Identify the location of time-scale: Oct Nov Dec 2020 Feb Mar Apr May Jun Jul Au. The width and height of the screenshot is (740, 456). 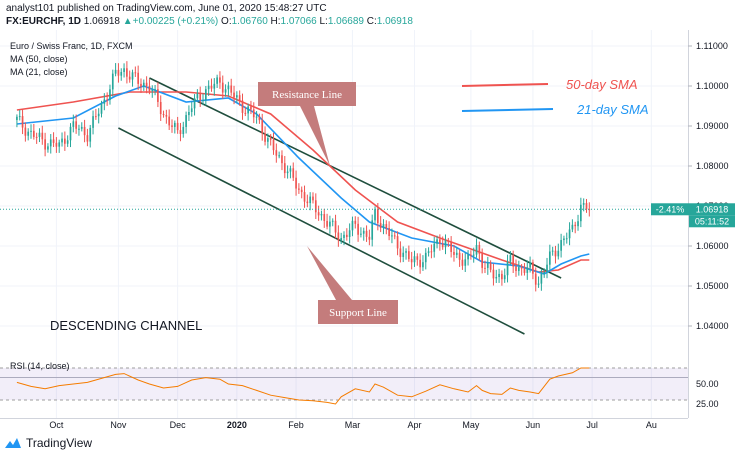
(352, 425).